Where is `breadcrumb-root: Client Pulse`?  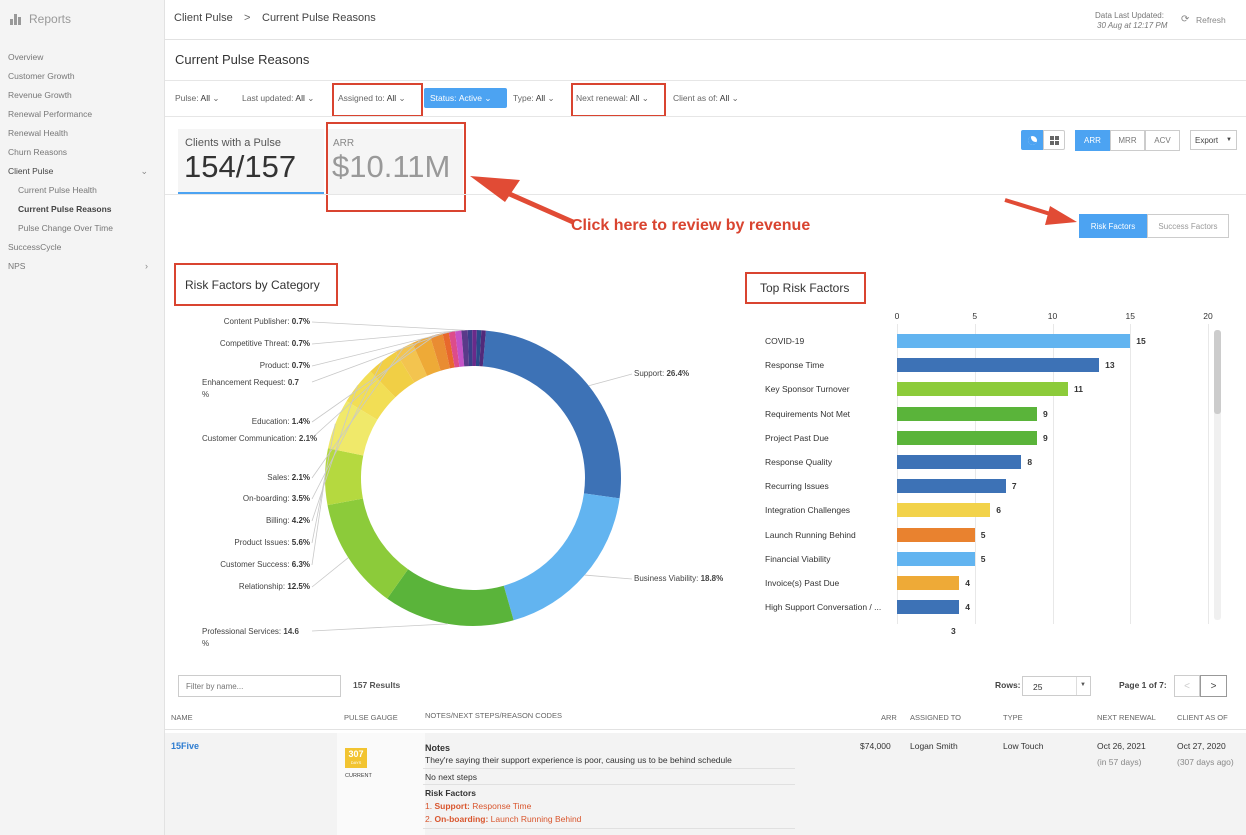 breadcrumb-root: Client Pulse is located at coordinates (203, 18).